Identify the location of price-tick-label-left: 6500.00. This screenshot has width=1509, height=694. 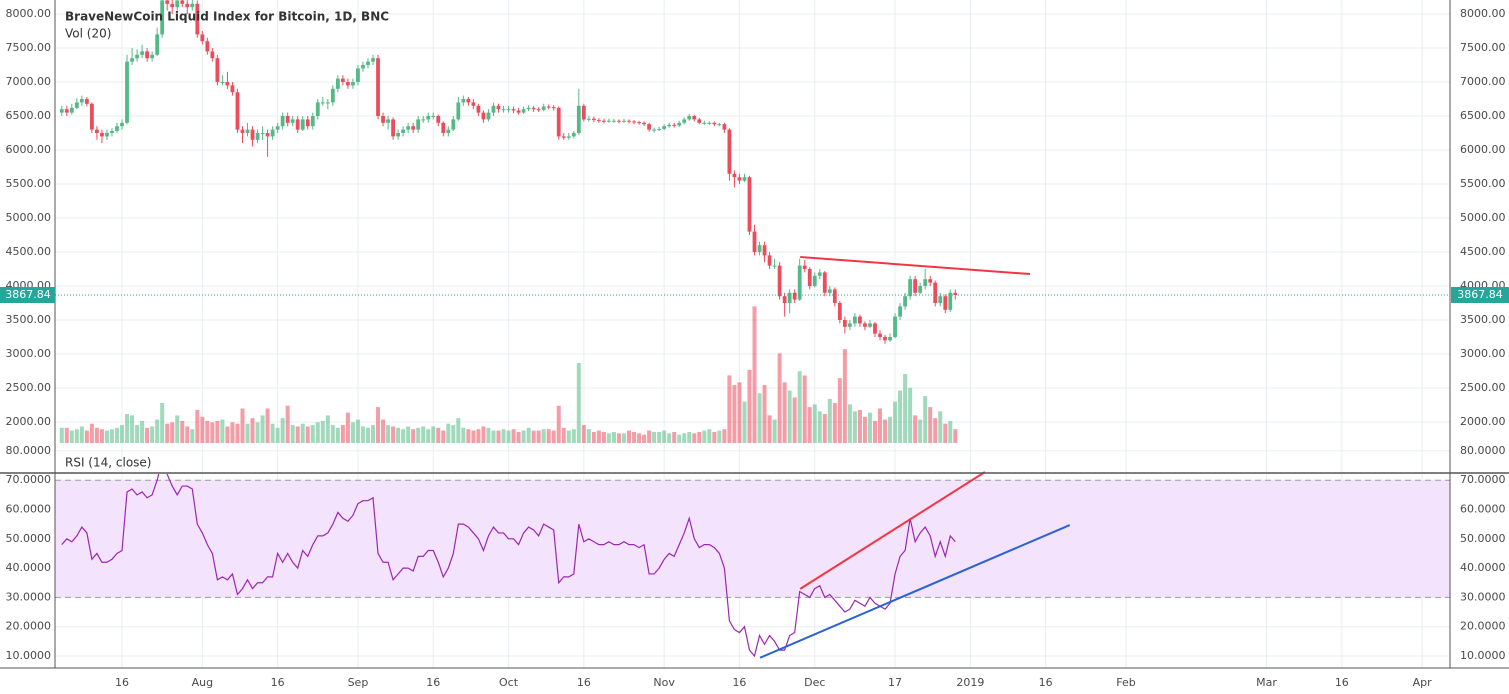
(29, 115).